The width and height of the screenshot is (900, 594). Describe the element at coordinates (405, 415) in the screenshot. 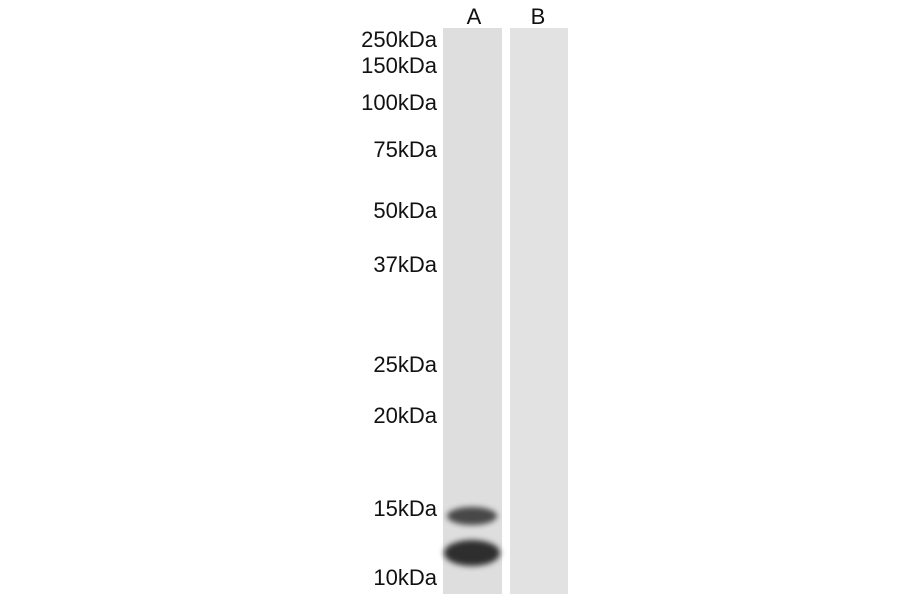

I see `marker-label: 20kDa` at that location.